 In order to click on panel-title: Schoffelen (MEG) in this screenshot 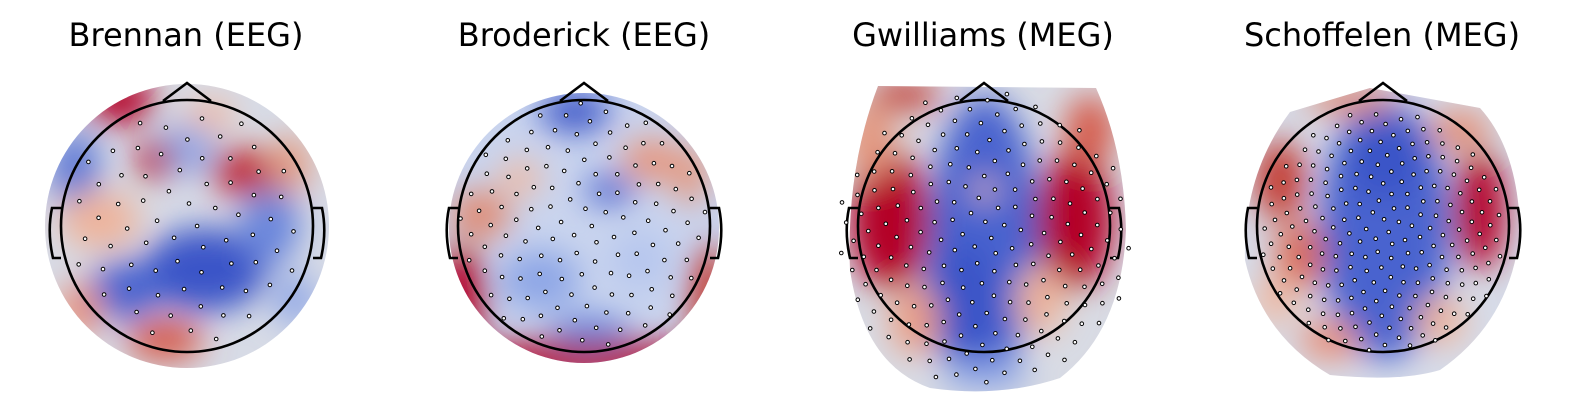, I will do `click(1382, 35)`.